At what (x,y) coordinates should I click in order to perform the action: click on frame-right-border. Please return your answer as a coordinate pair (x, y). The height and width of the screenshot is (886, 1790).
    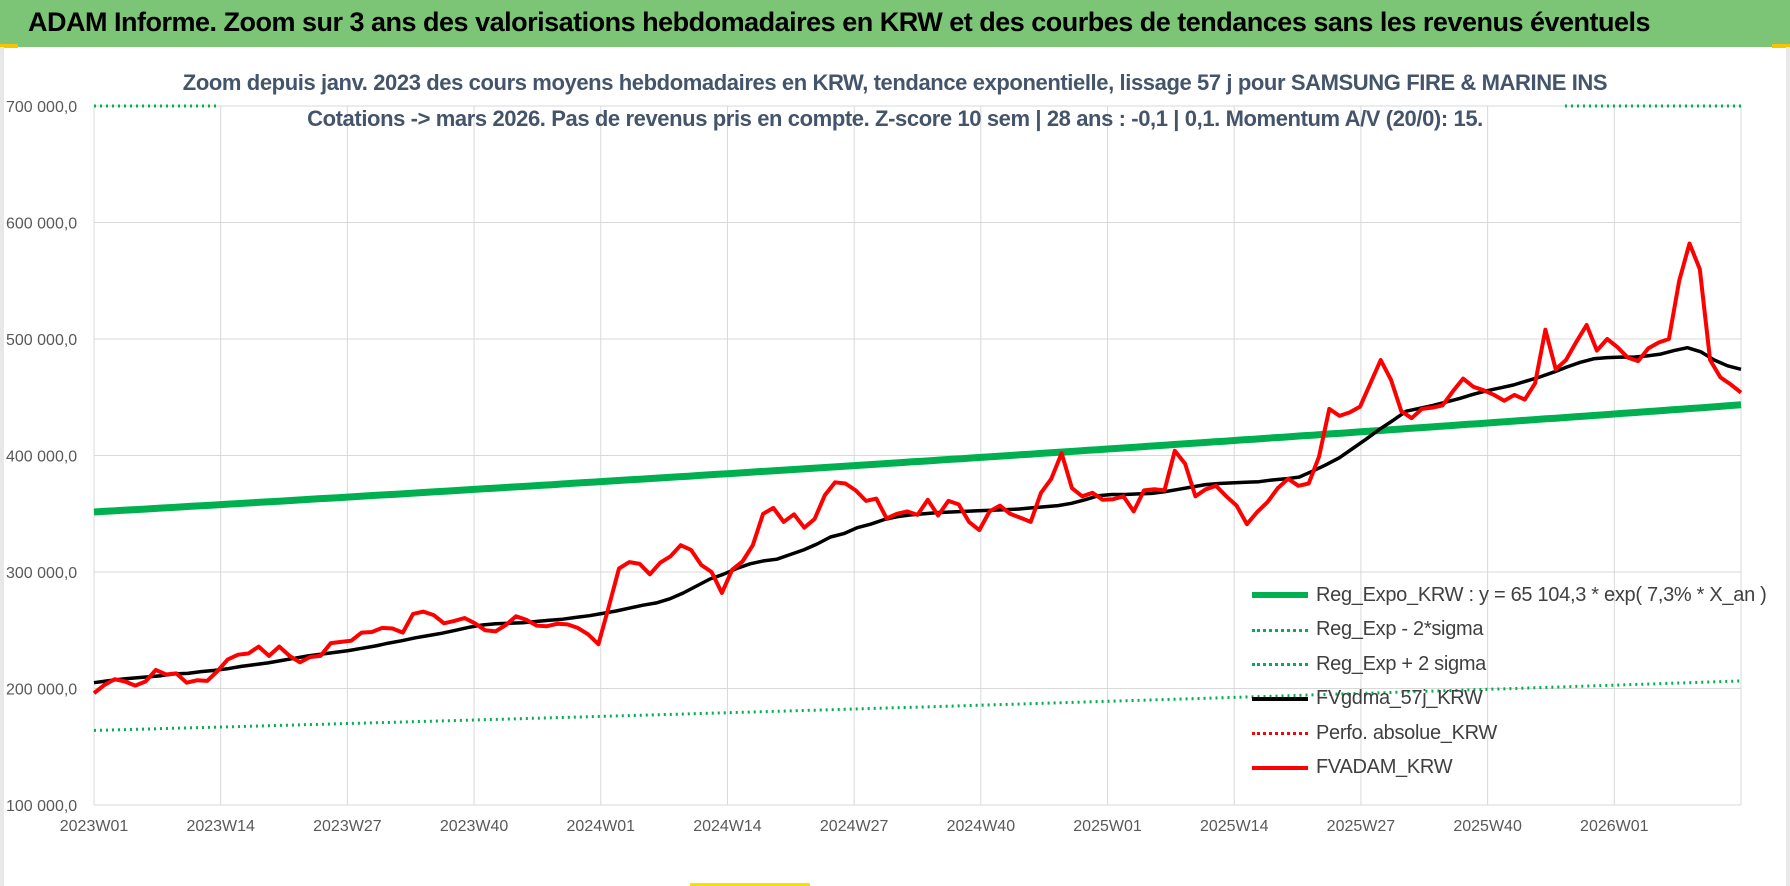
    Looking at the image, I should click on (1788, 466).